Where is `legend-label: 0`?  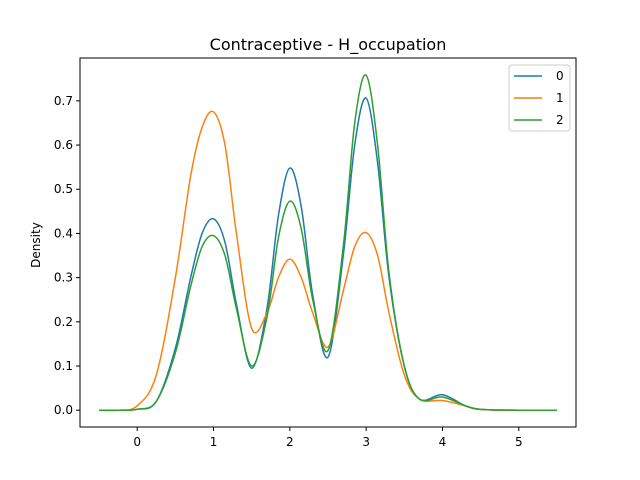 legend-label: 0 is located at coordinates (560, 76).